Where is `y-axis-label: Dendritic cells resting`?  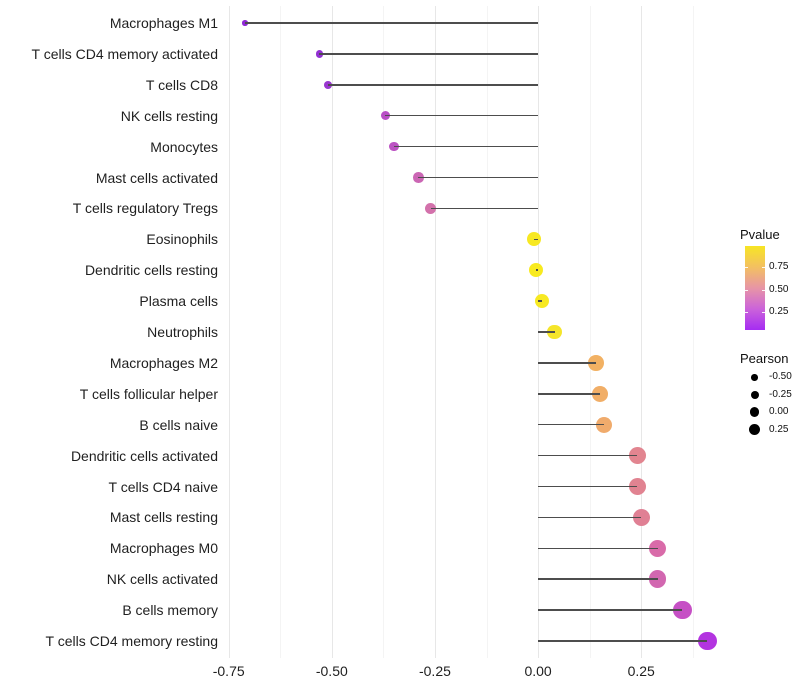 y-axis-label: Dendritic cells resting is located at coordinates (151, 270).